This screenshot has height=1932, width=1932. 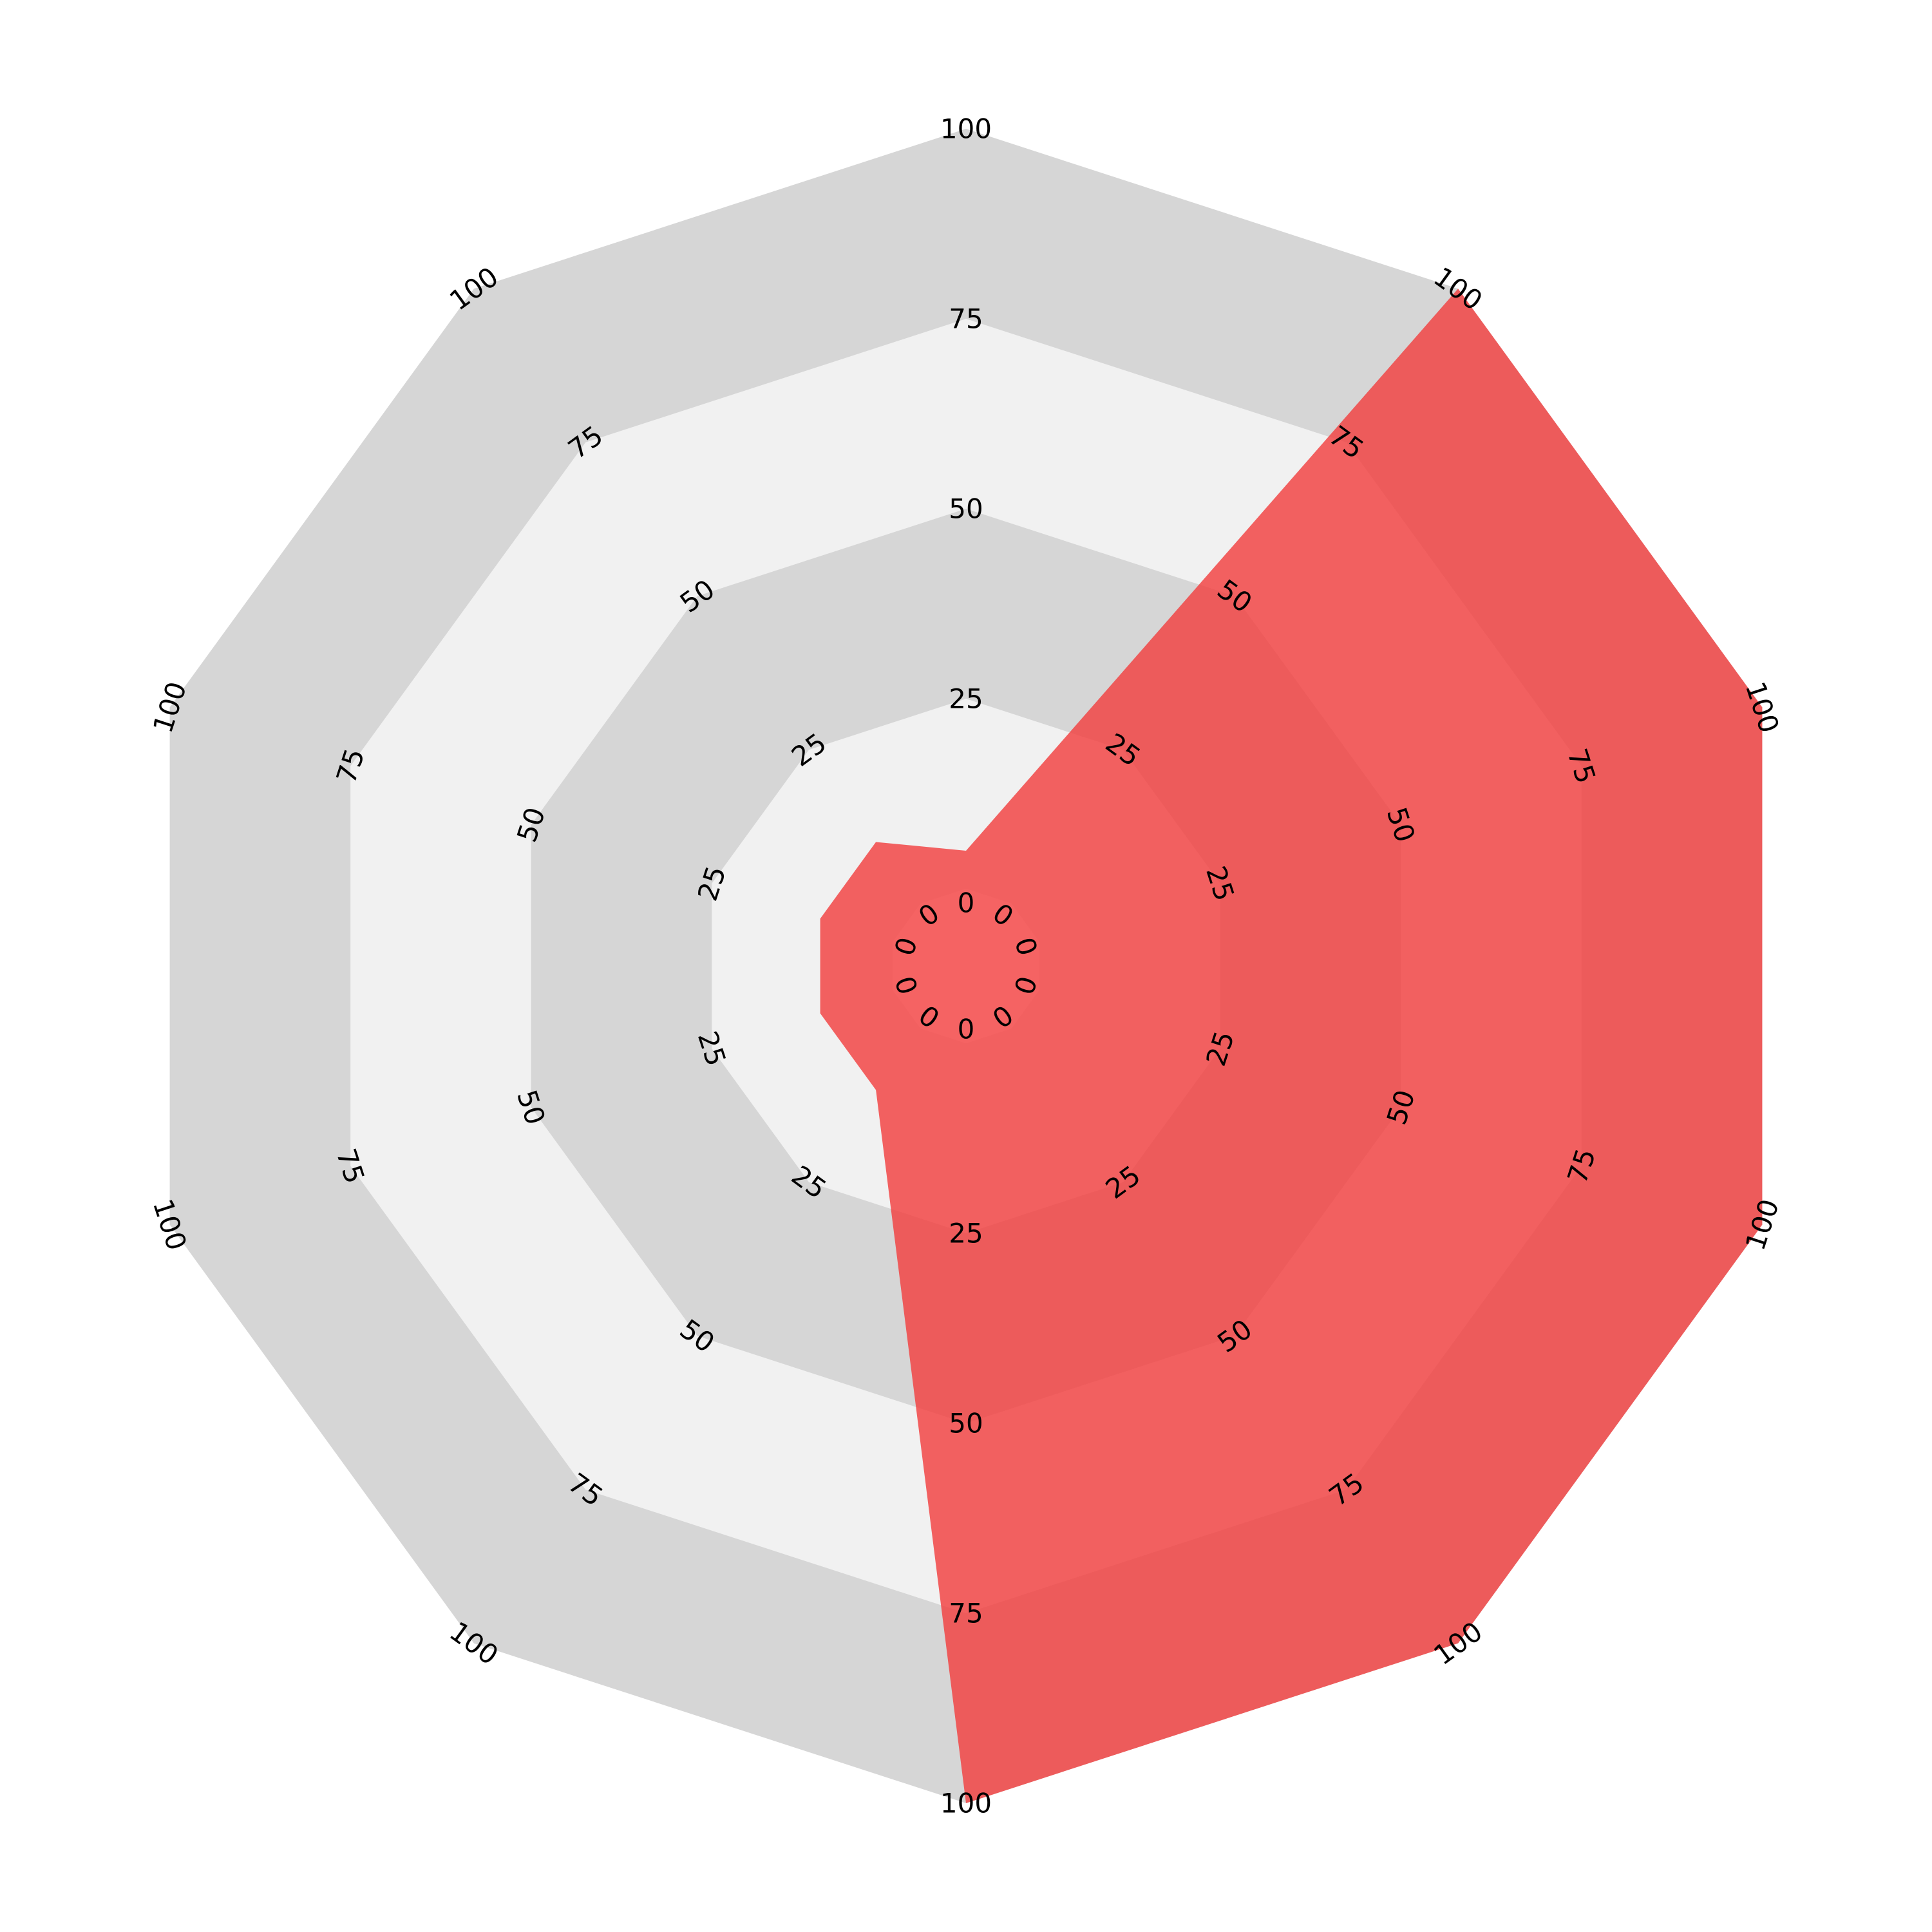 I want to click on tick-label-75-axis-5: 75, so click(x=966, y=1613).